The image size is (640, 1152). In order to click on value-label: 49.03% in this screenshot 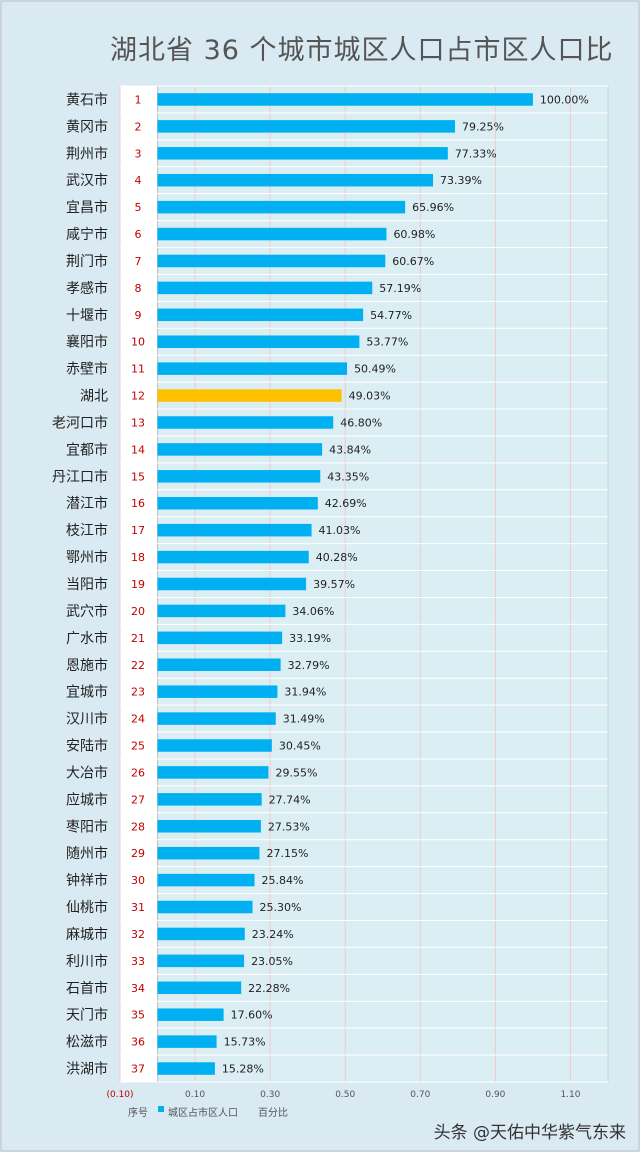, I will do `click(370, 396)`.